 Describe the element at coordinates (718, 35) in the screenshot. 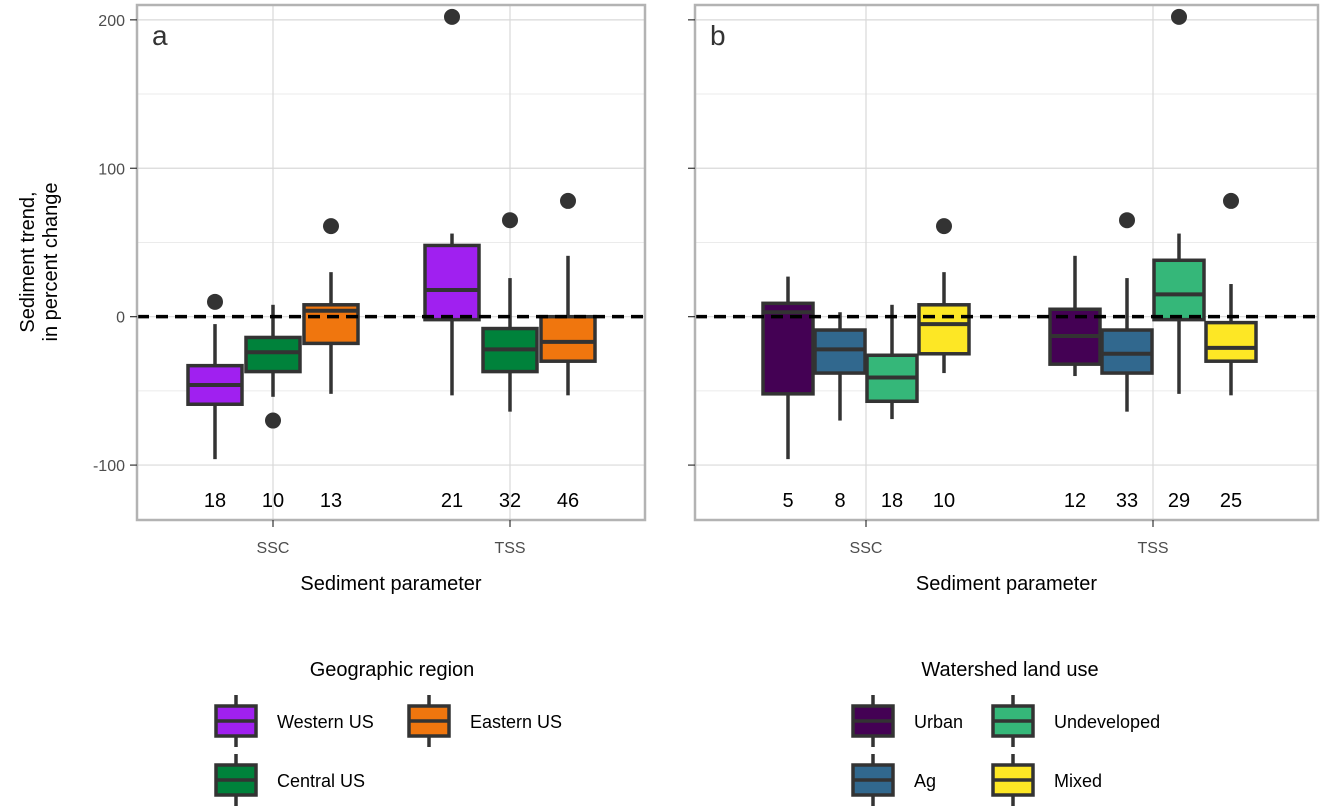

I see `panel-letter: b` at that location.